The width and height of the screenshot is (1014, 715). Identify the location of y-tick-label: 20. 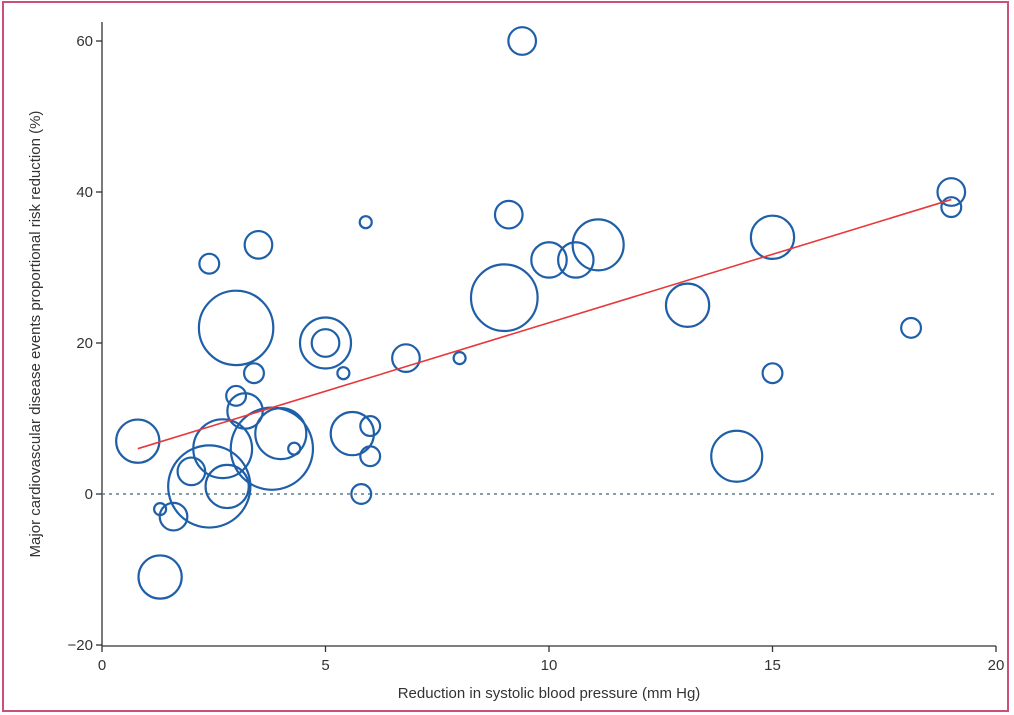
(84, 343).